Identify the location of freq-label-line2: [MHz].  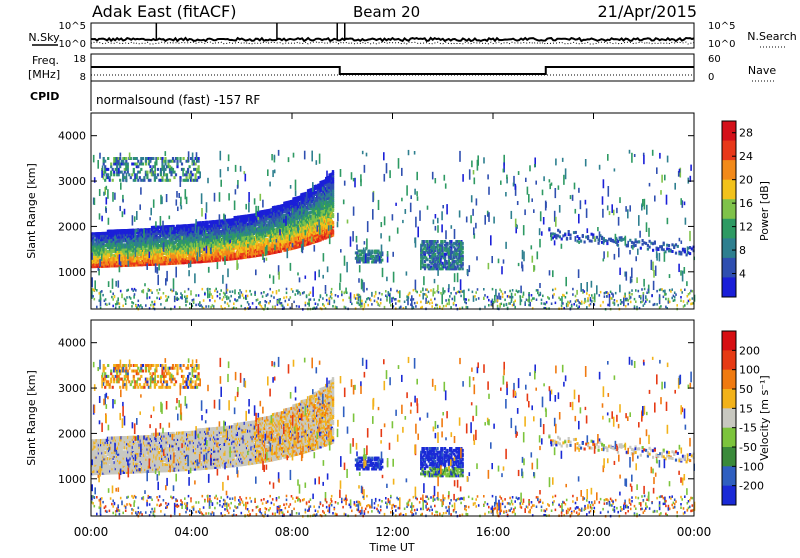
(44, 74).